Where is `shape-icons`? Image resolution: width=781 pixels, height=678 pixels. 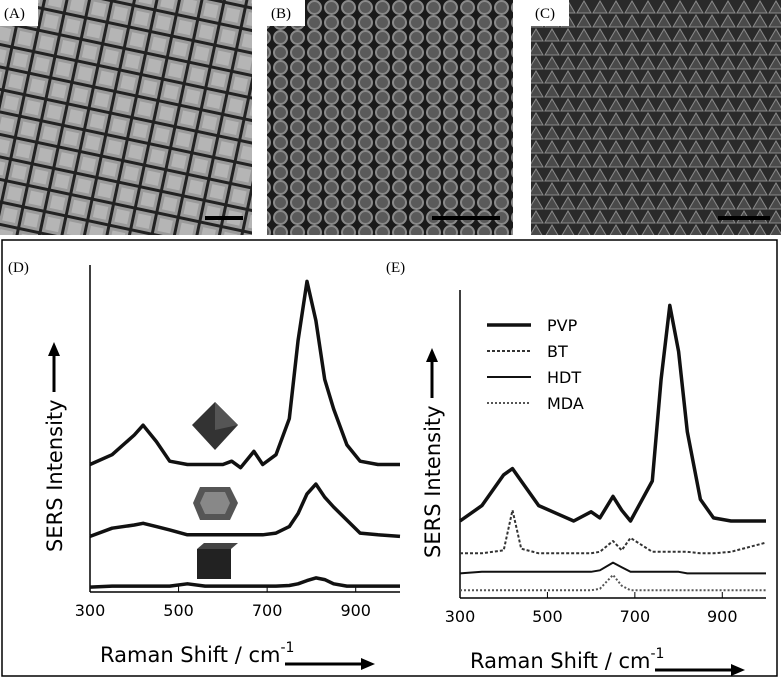 shape-icons is located at coordinates (215, 490).